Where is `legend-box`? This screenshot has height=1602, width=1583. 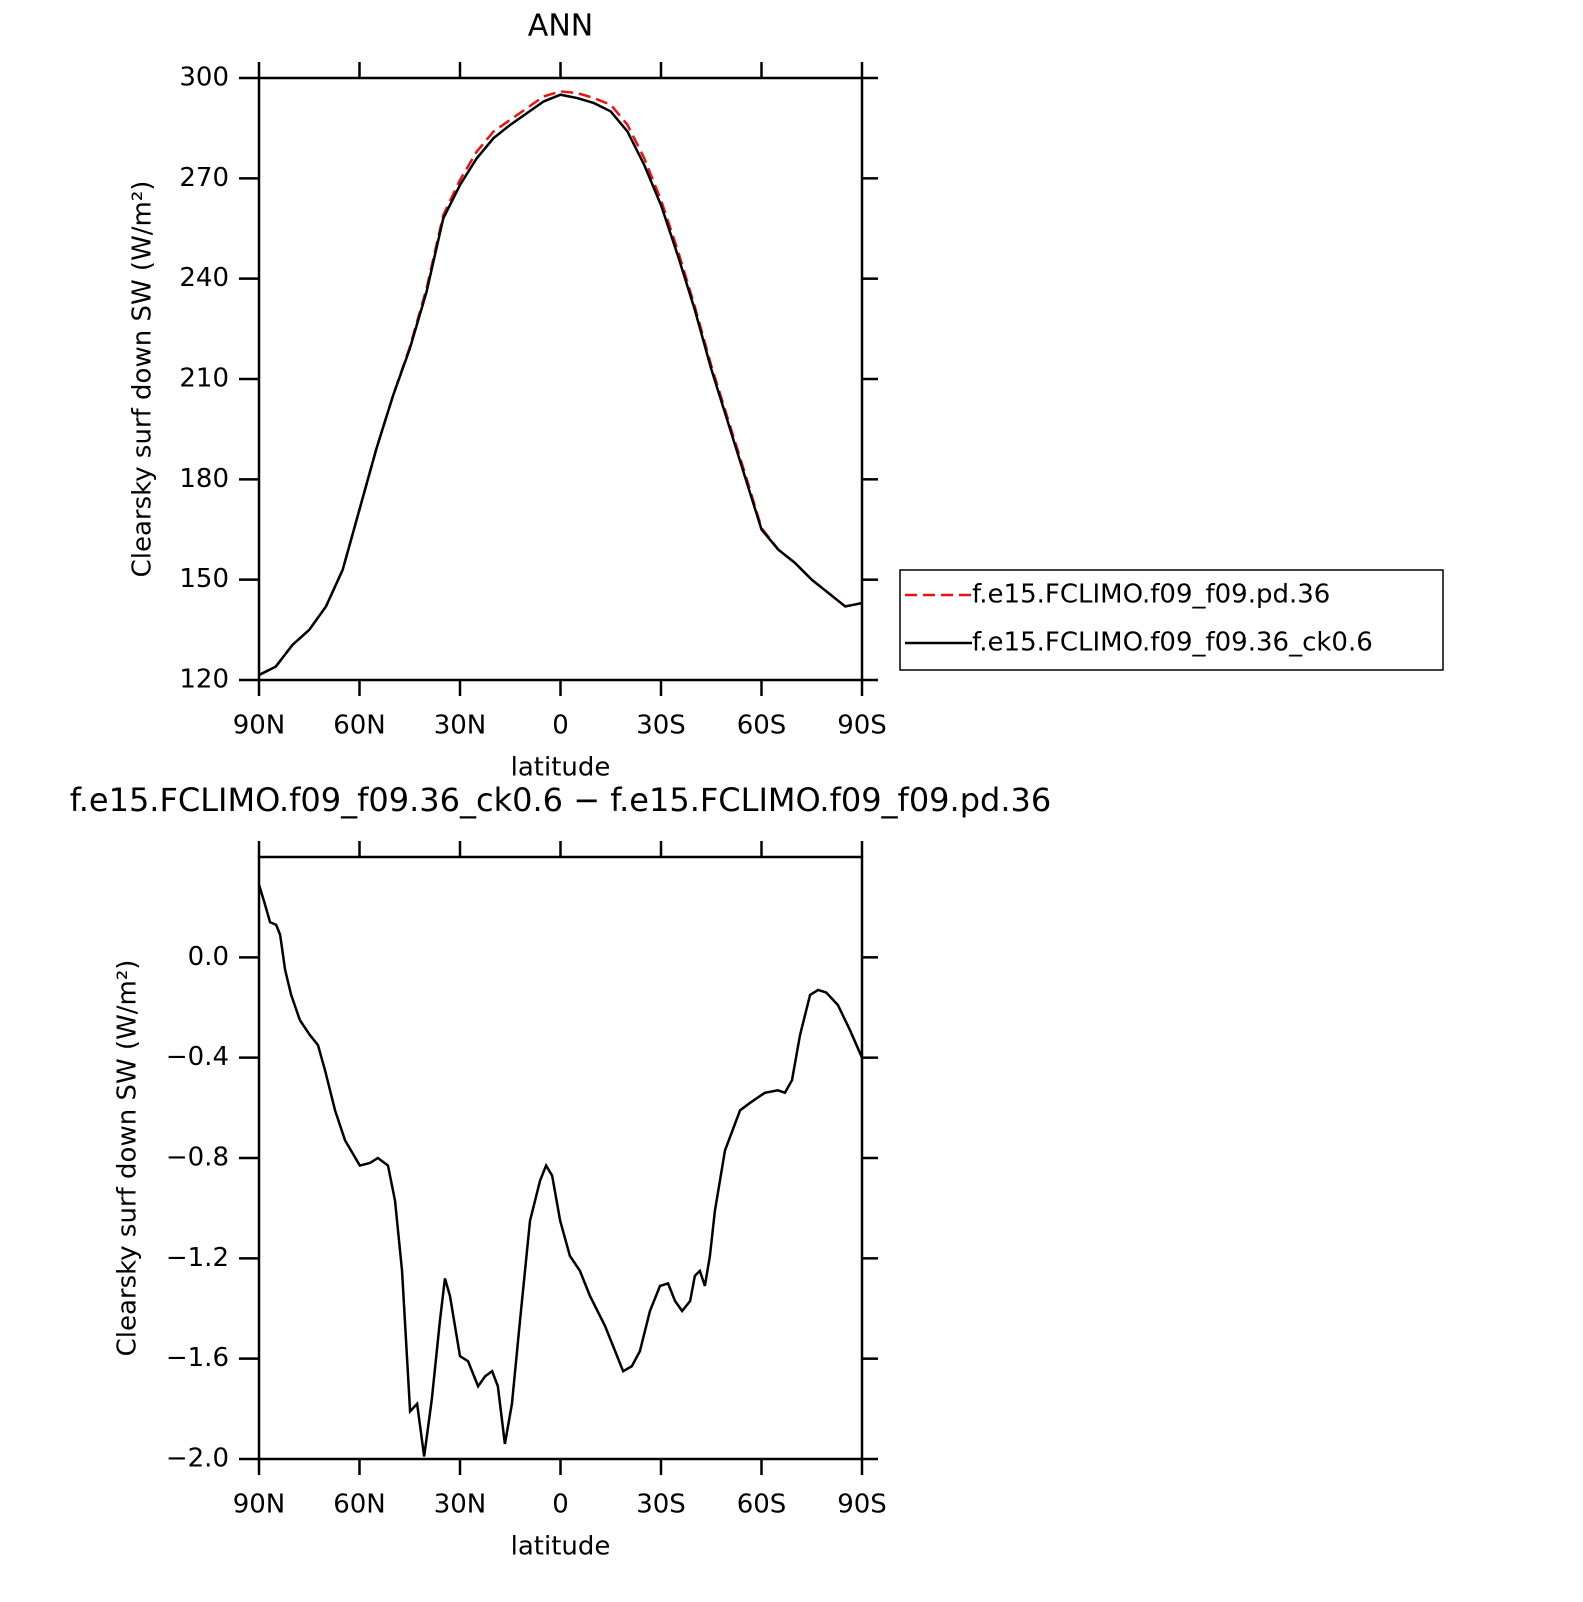
legend-box is located at coordinates (1171, 620).